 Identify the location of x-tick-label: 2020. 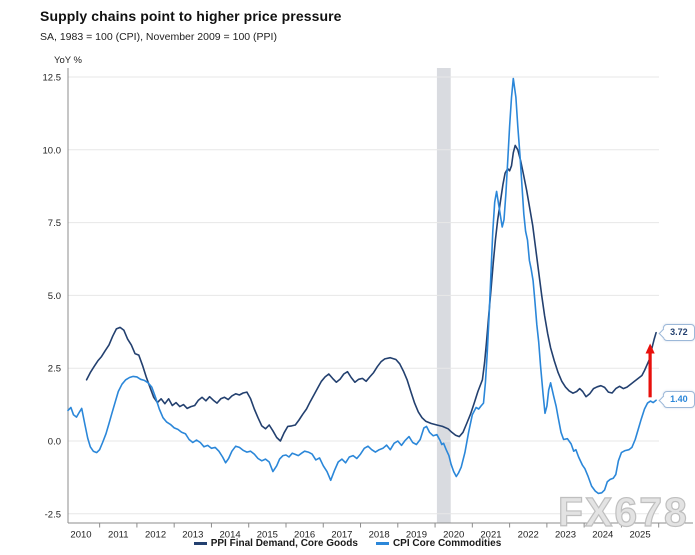
(453, 535).